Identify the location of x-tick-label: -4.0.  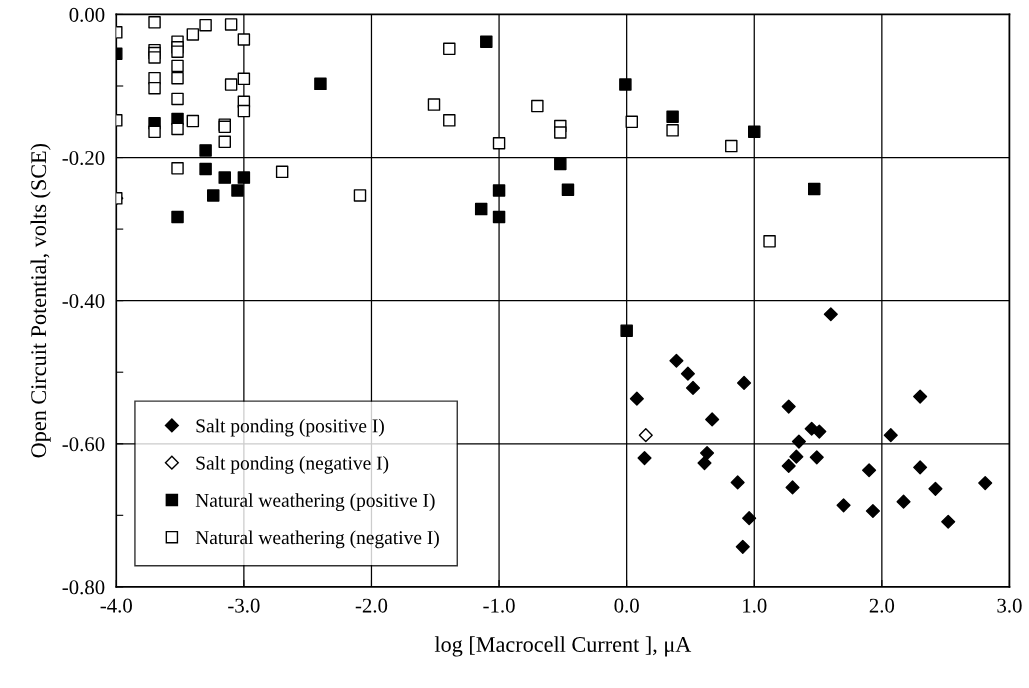
(116, 605).